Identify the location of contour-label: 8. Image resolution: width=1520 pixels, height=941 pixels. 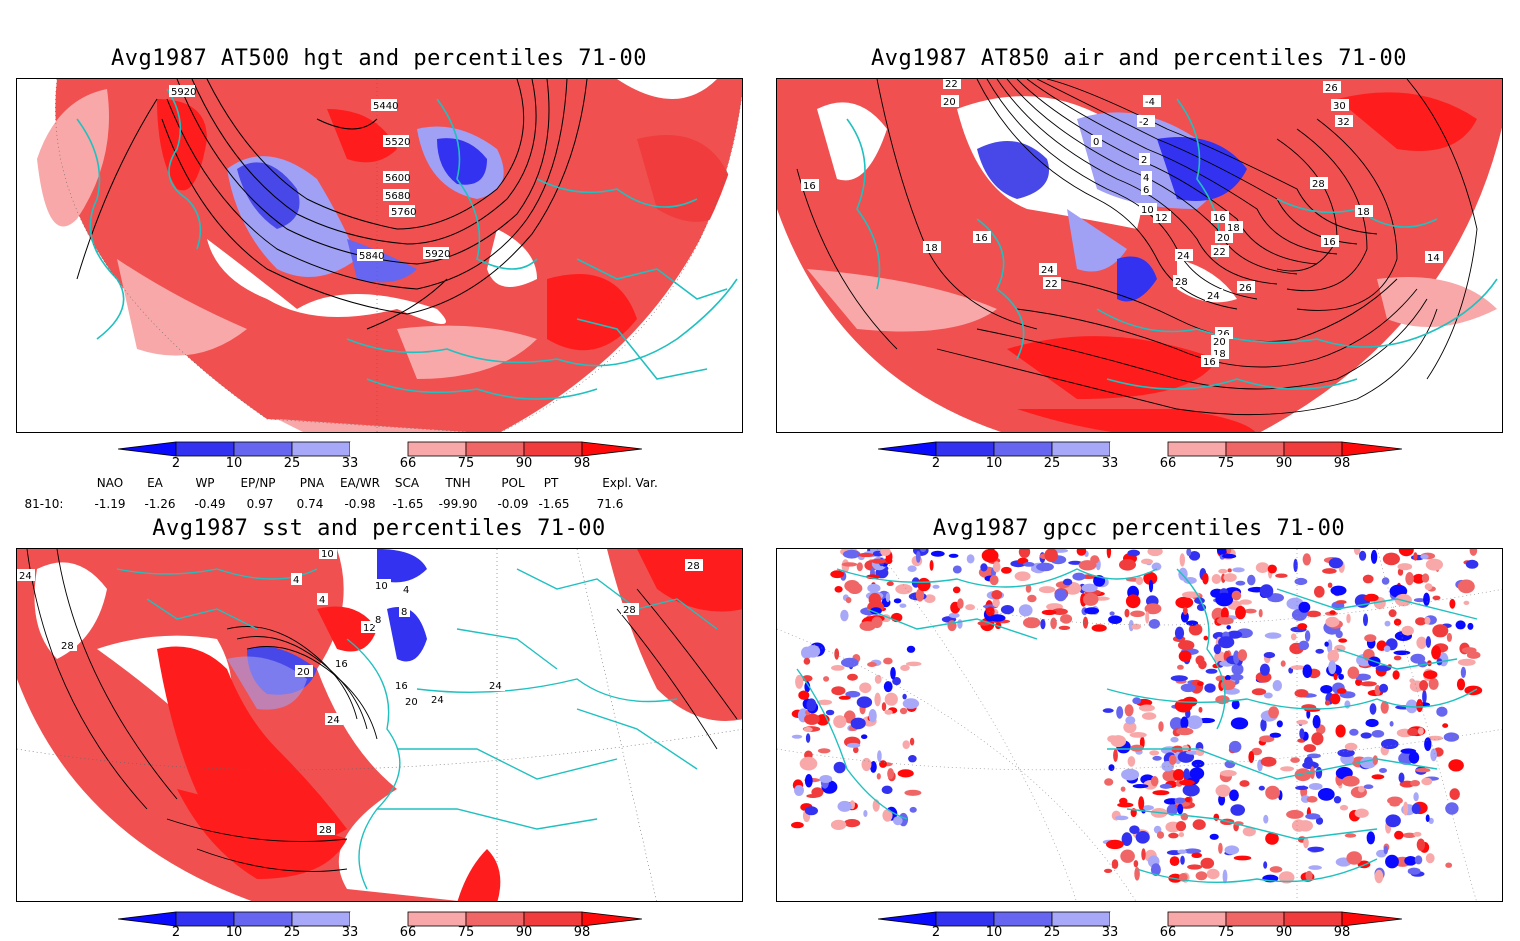
(404, 612).